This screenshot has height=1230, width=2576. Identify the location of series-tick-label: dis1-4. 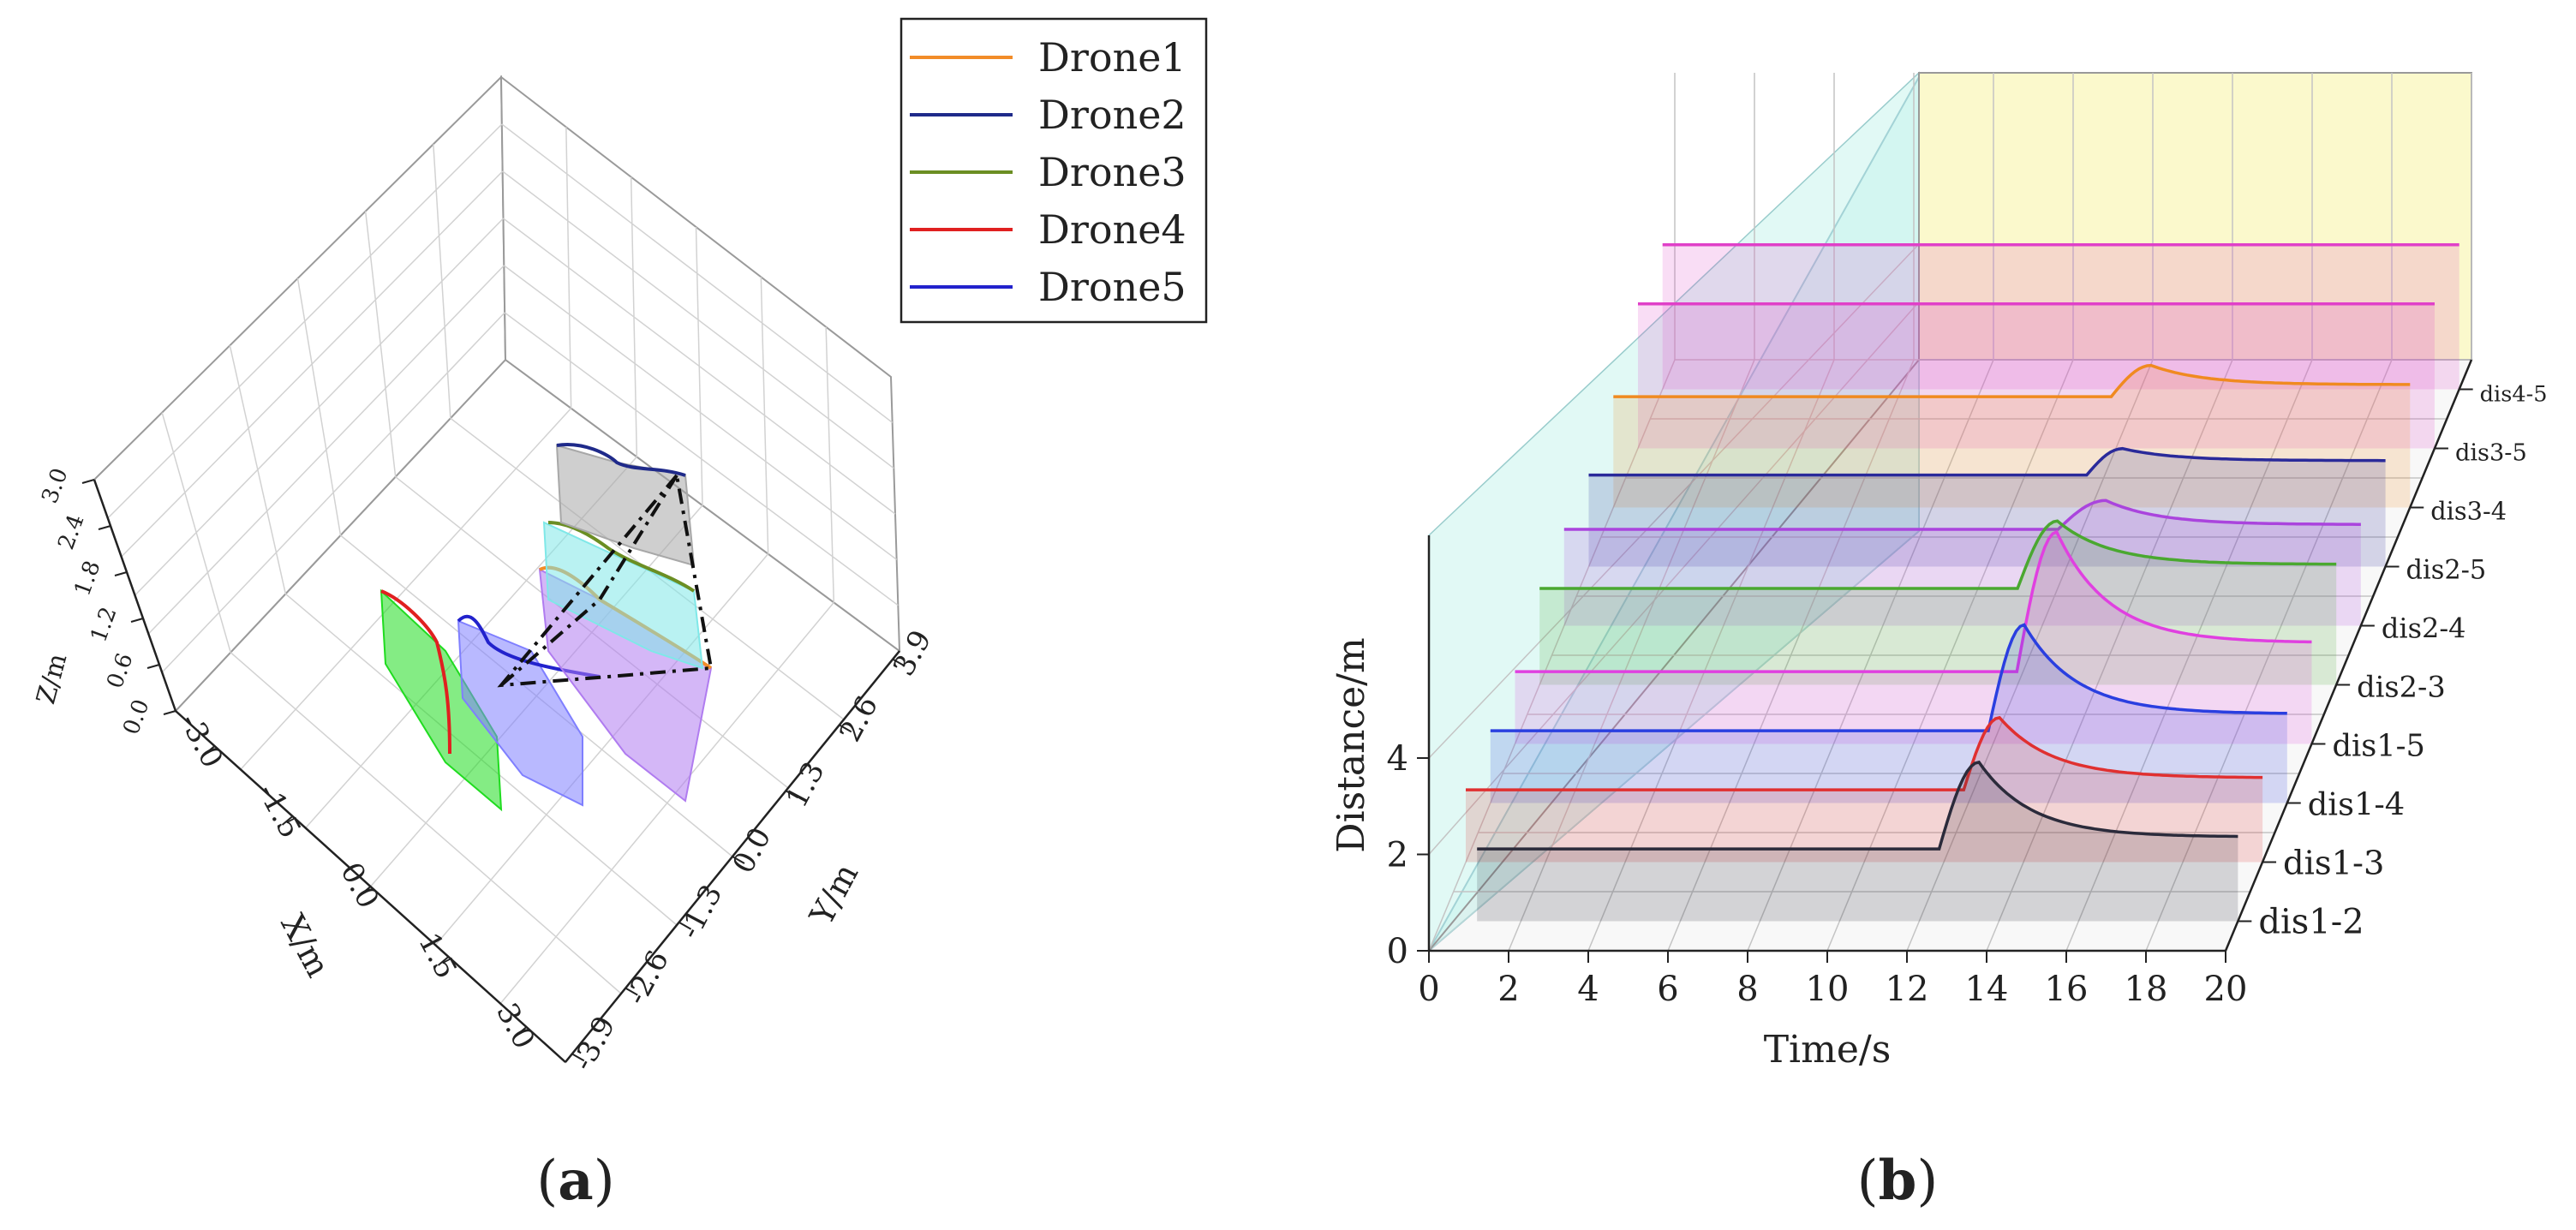
(2357, 804).